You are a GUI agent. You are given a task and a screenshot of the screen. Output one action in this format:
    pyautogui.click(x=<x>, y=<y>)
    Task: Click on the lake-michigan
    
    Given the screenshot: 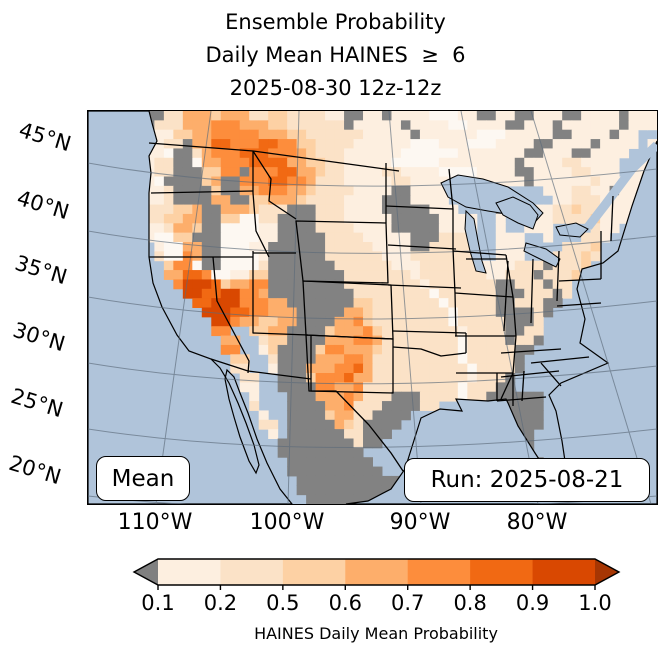 What is the action you would take?
    pyautogui.click(x=475, y=241)
    